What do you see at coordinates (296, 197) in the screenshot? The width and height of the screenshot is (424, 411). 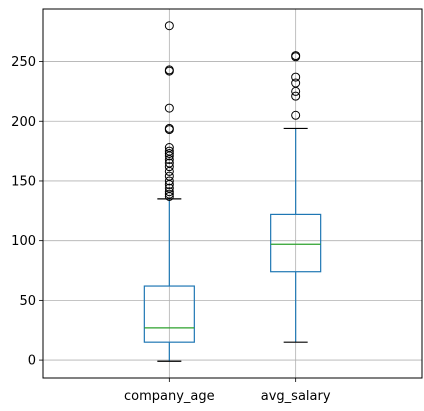 I see `box-avg_salary` at bounding box center [296, 197].